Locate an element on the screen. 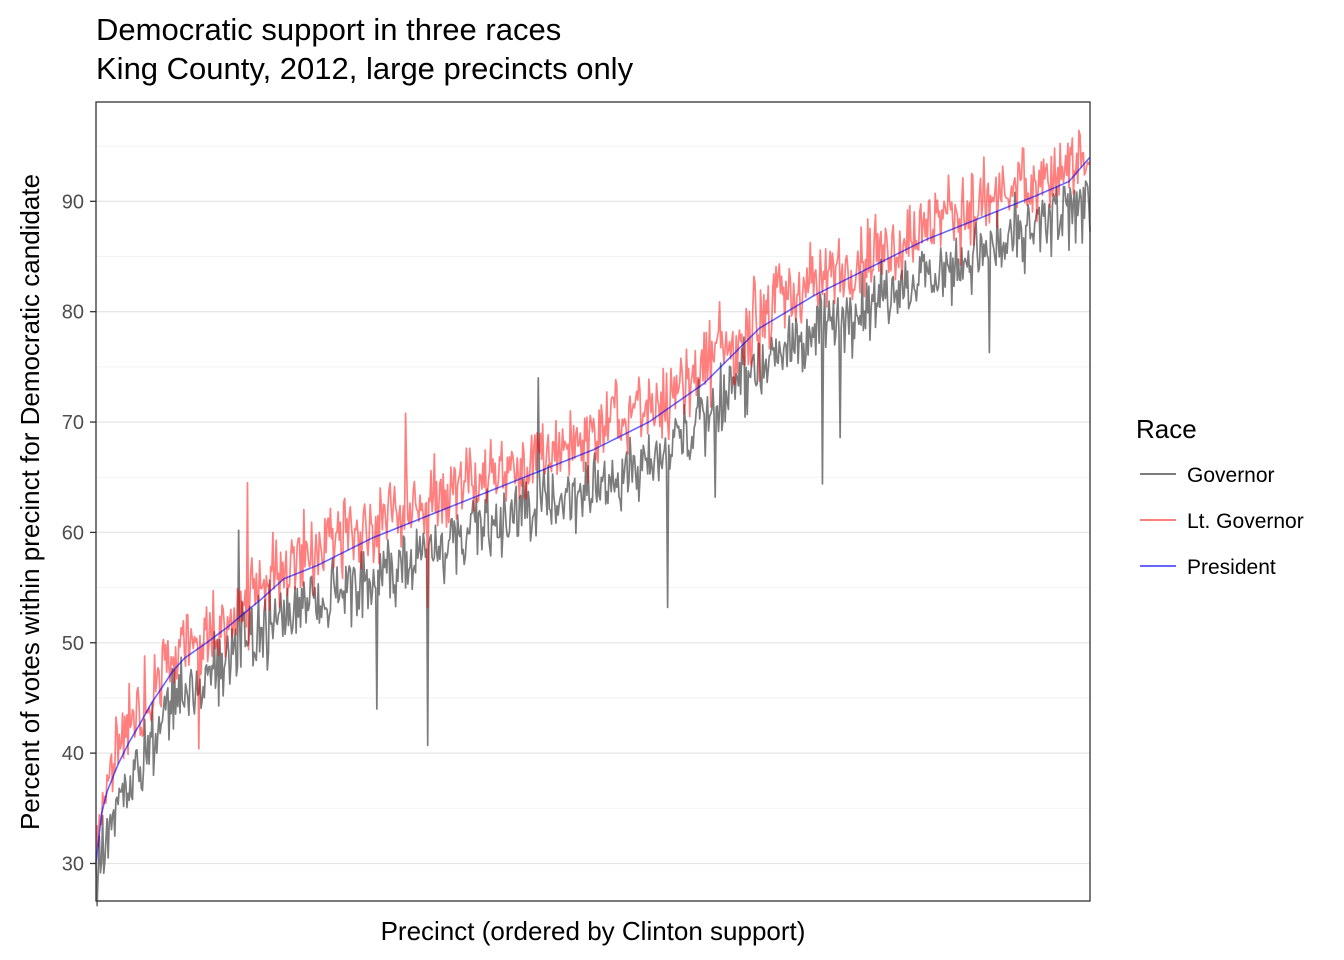 The width and height of the screenshot is (1344, 960). y-tick-label: 80 is located at coordinates (73, 313).